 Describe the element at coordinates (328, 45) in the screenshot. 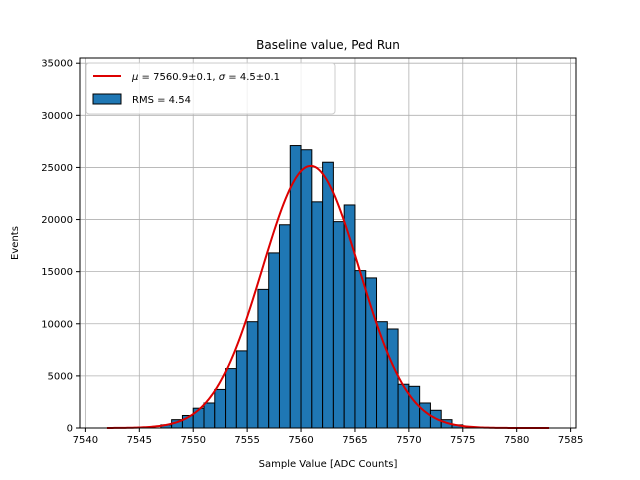

I see `chart-title: Baseline value, Ped Run` at that location.